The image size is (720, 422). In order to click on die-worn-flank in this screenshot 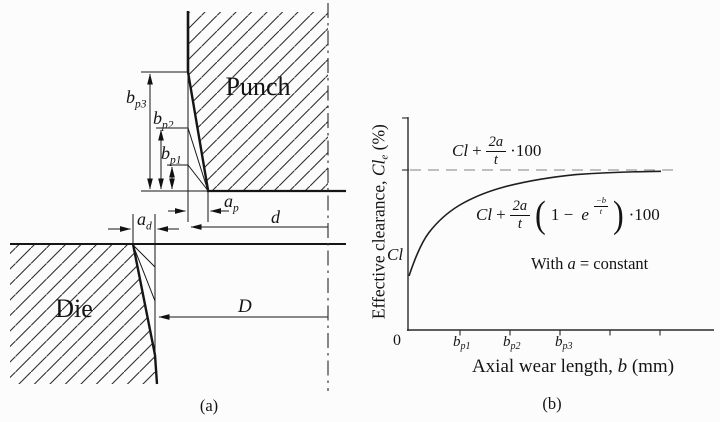, I will do `click(144, 299)`.